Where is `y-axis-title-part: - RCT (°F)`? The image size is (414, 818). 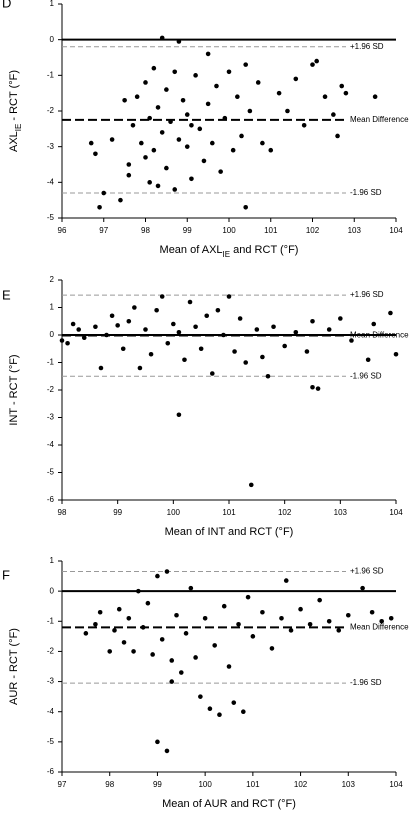
y-axis-title-part: - RCT (°F) is located at coordinates (14, 97).